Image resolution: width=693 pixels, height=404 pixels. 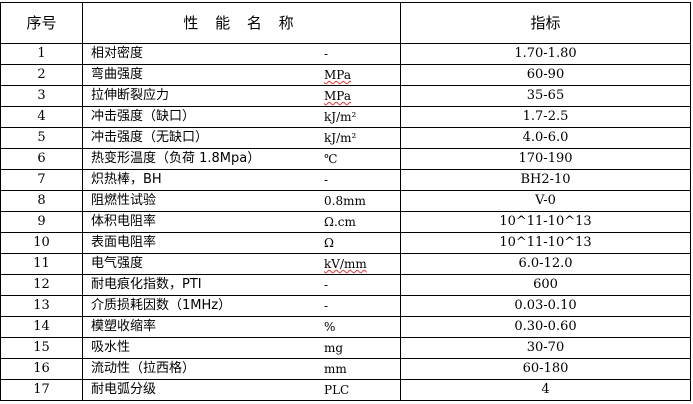 I want to click on property-cell: 模塑收缩率%, so click(x=241, y=327).